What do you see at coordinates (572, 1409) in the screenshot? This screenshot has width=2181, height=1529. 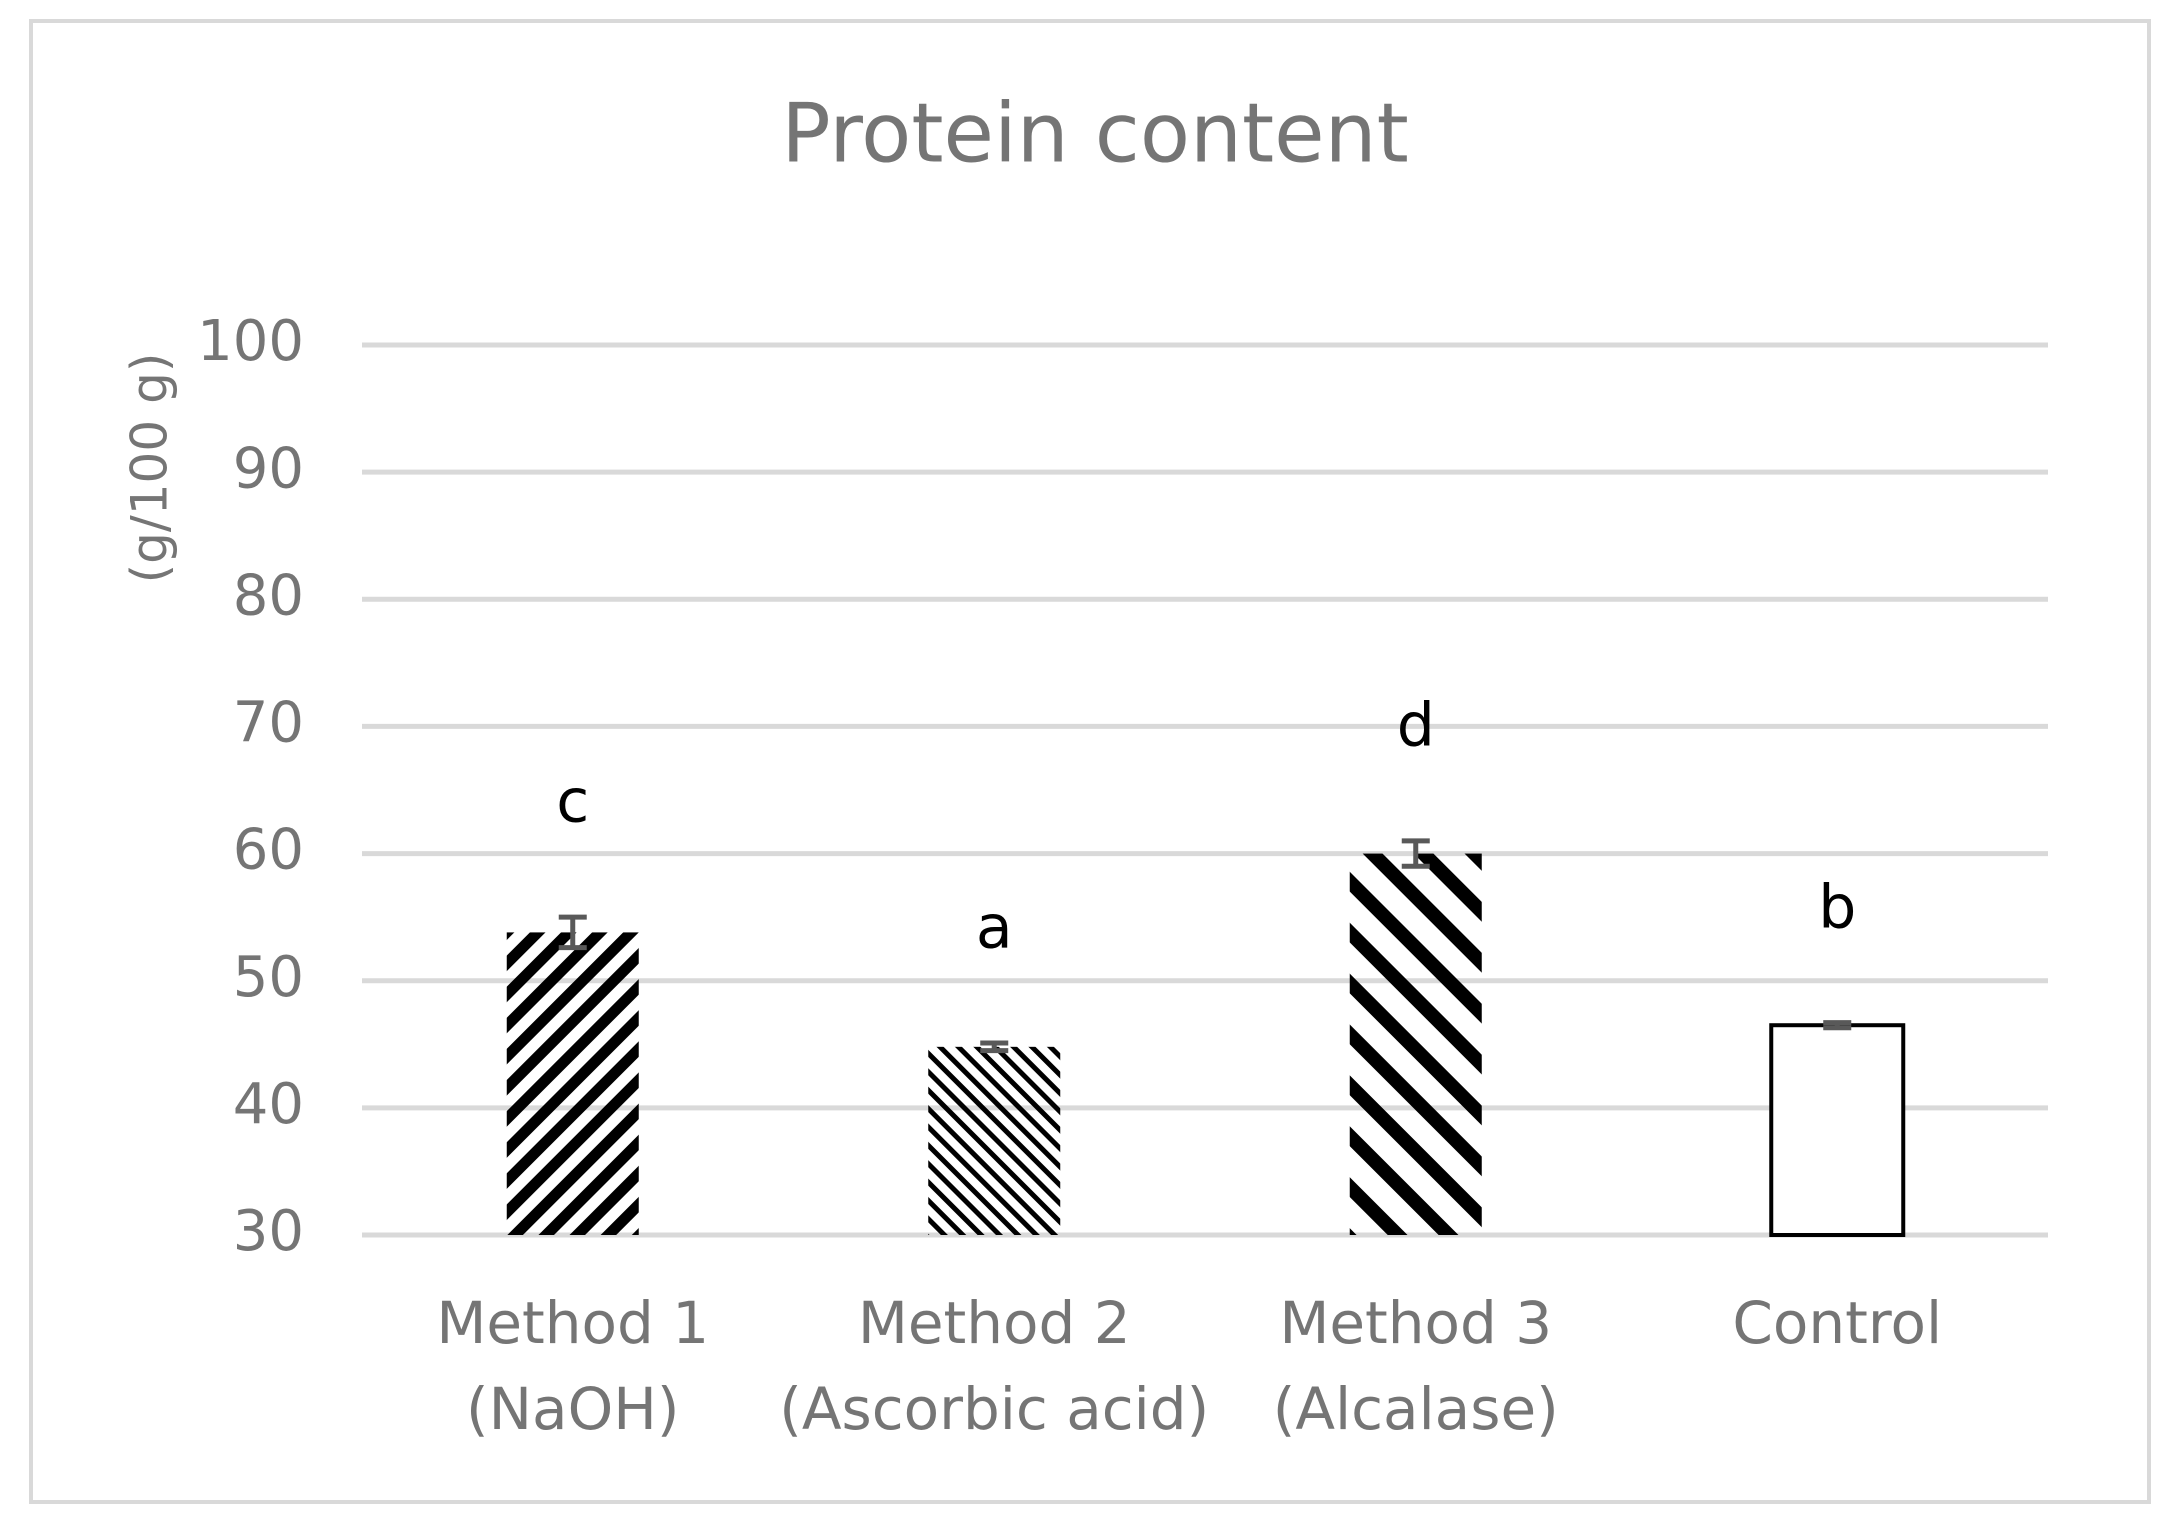 I see `x-tick-label-line: (NaOH)` at bounding box center [572, 1409].